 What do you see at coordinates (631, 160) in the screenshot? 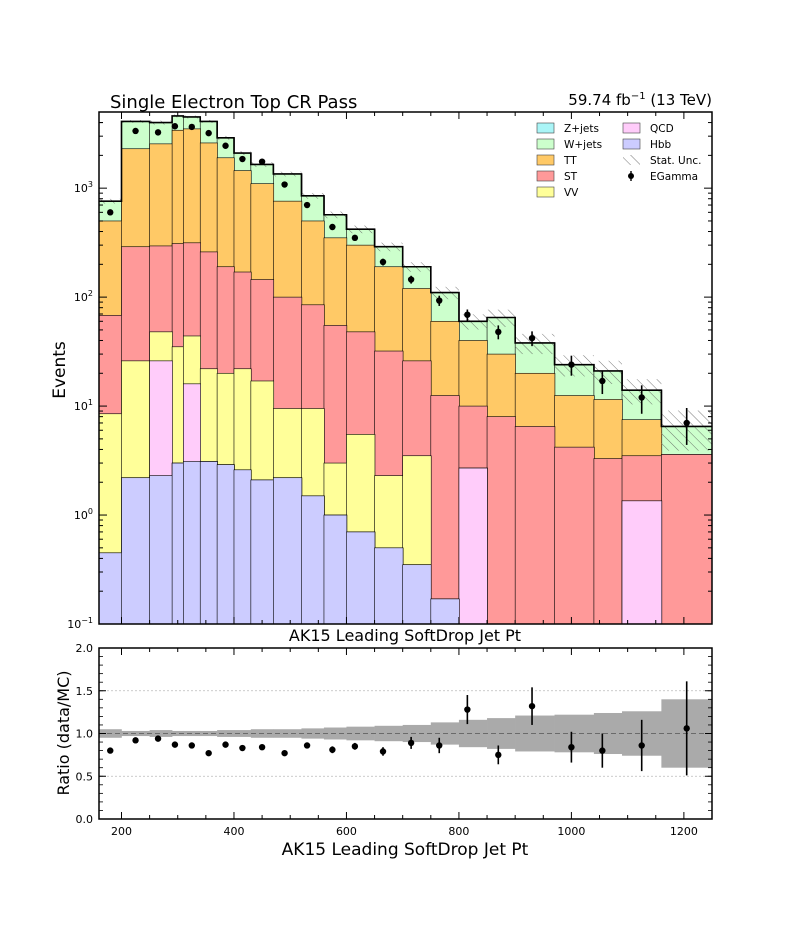
I see `legend-swatch-stat-unc` at bounding box center [631, 160].